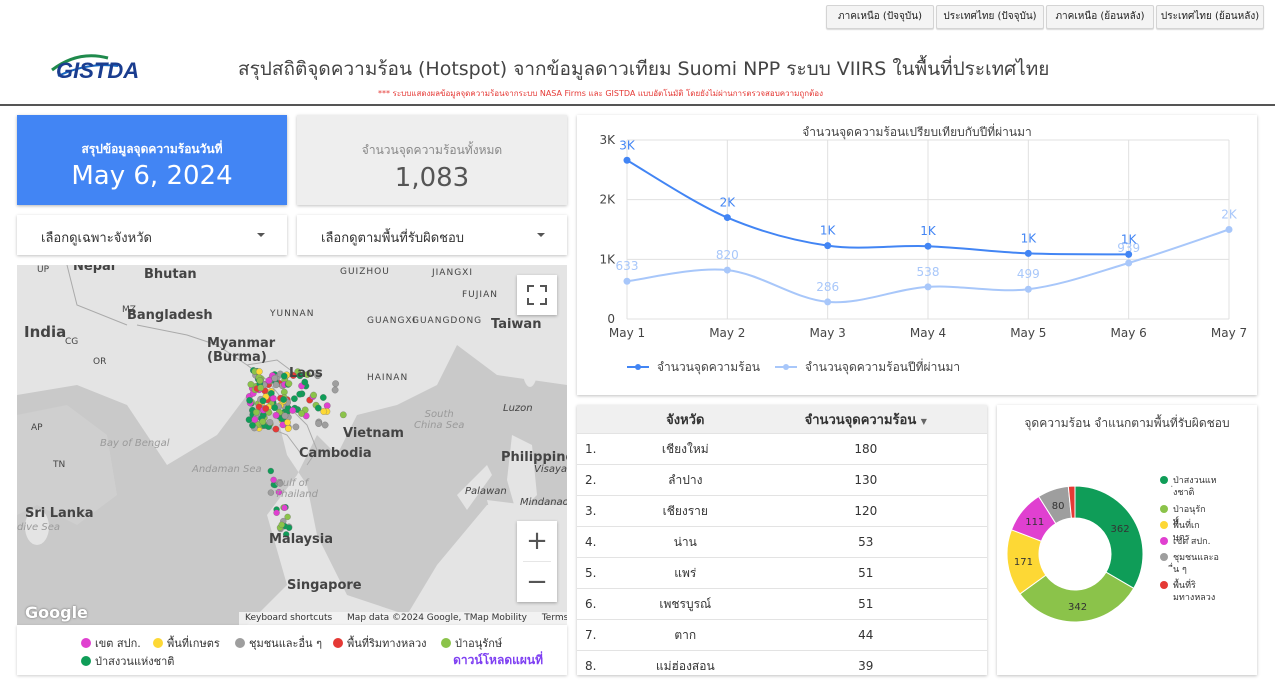  I want to click on data-label: 1K, so click(928, 231).